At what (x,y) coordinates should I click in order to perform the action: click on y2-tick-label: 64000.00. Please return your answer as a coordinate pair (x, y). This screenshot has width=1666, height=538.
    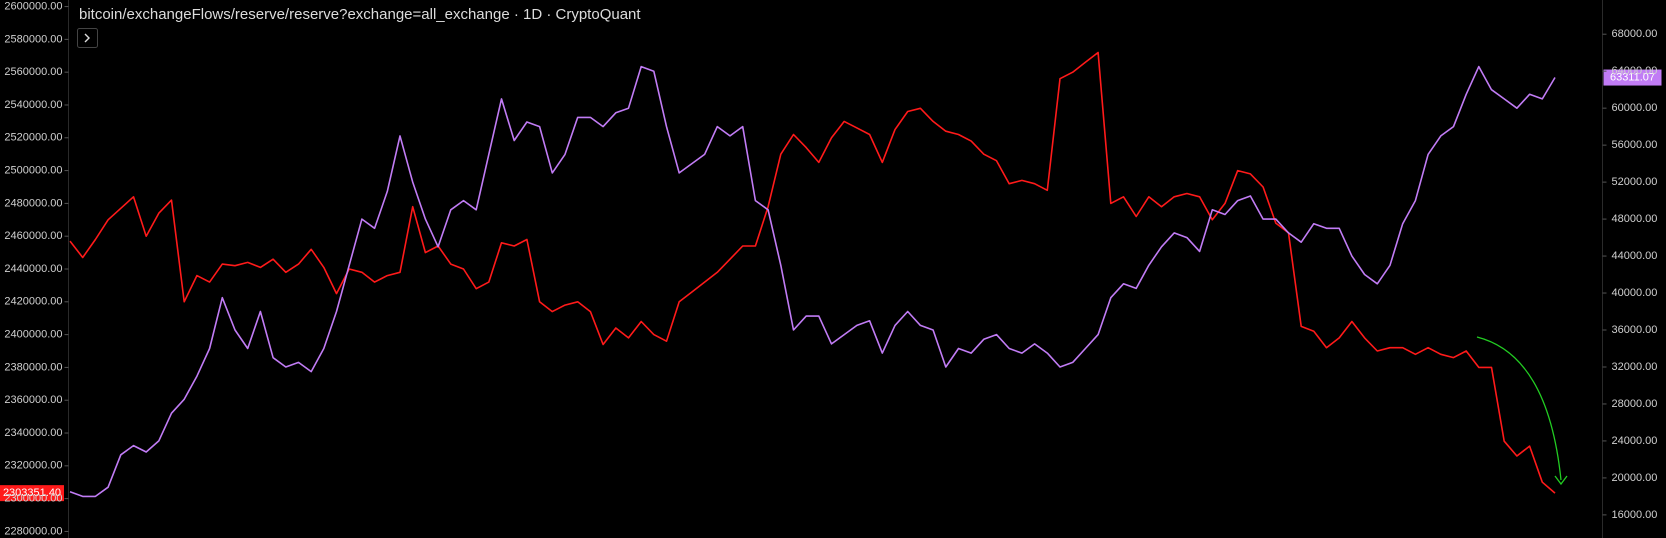
    Looking at the image, I should click on (1635, 71).